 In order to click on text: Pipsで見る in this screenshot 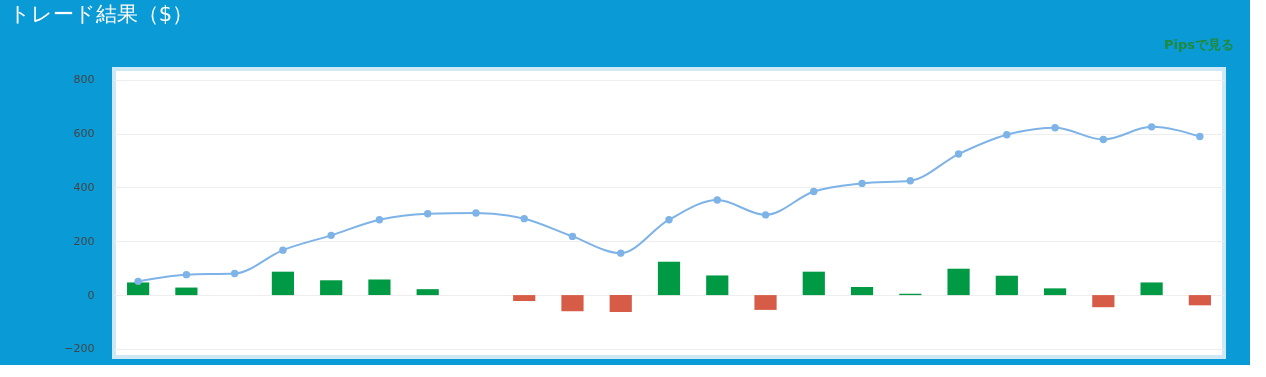, I will do `click(1198, 44)`.